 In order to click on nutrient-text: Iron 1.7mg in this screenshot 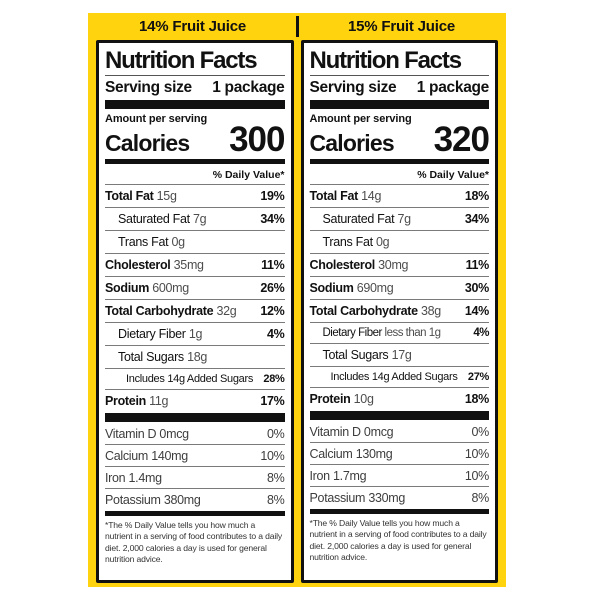, I will do `click(338, 476)`.